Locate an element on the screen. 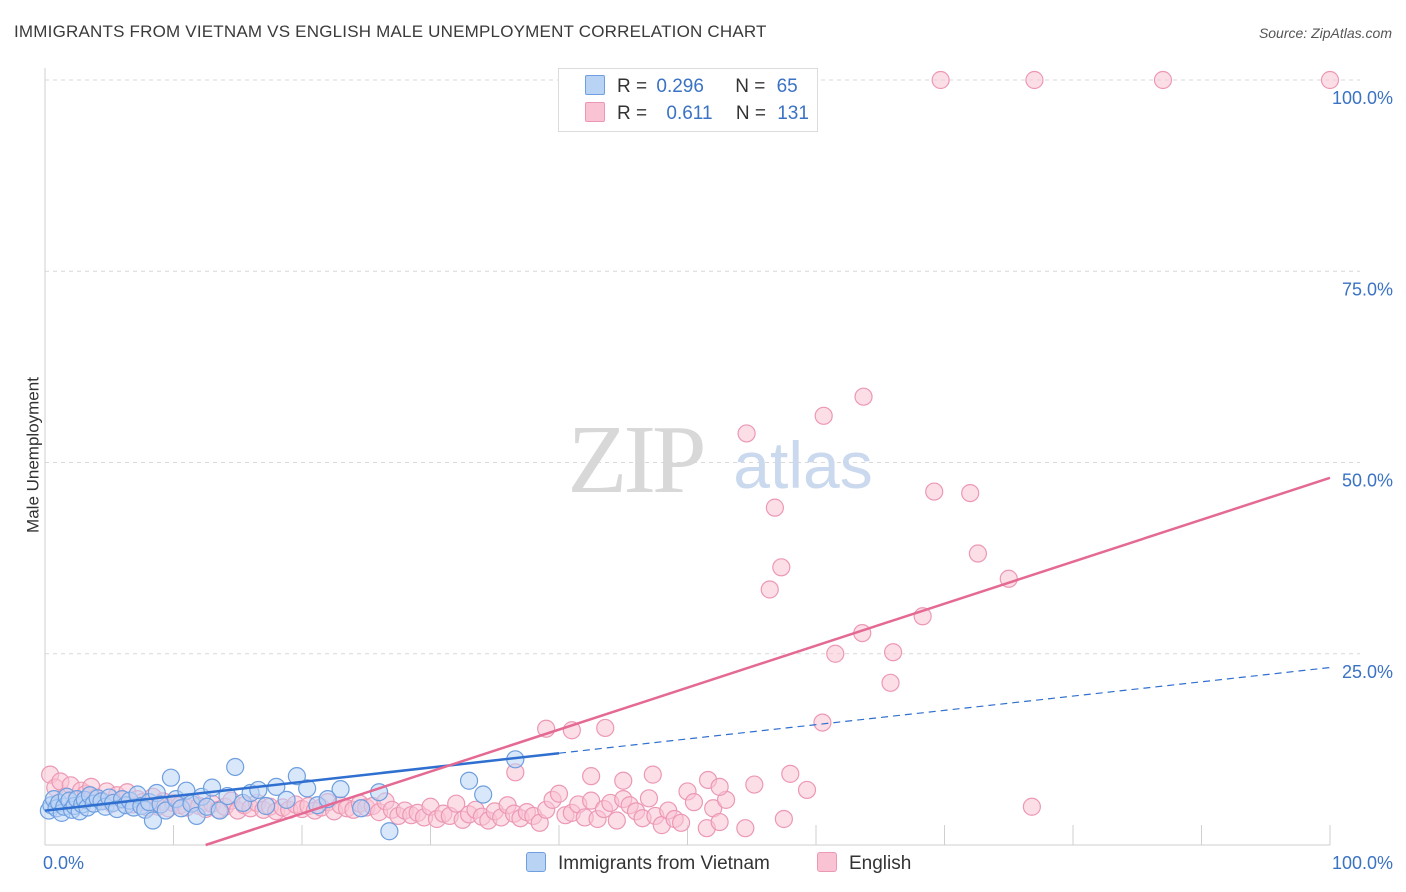  bottom-legend-vietnam: Immigrants from Vietnam is located at coordinates (648, 863).